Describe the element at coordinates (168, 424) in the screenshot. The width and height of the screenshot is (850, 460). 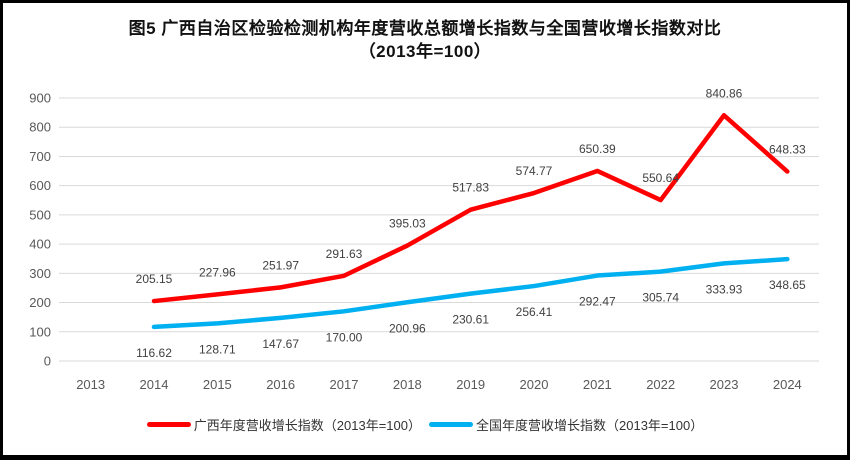
I see `legend-line-marker-red` at that location.